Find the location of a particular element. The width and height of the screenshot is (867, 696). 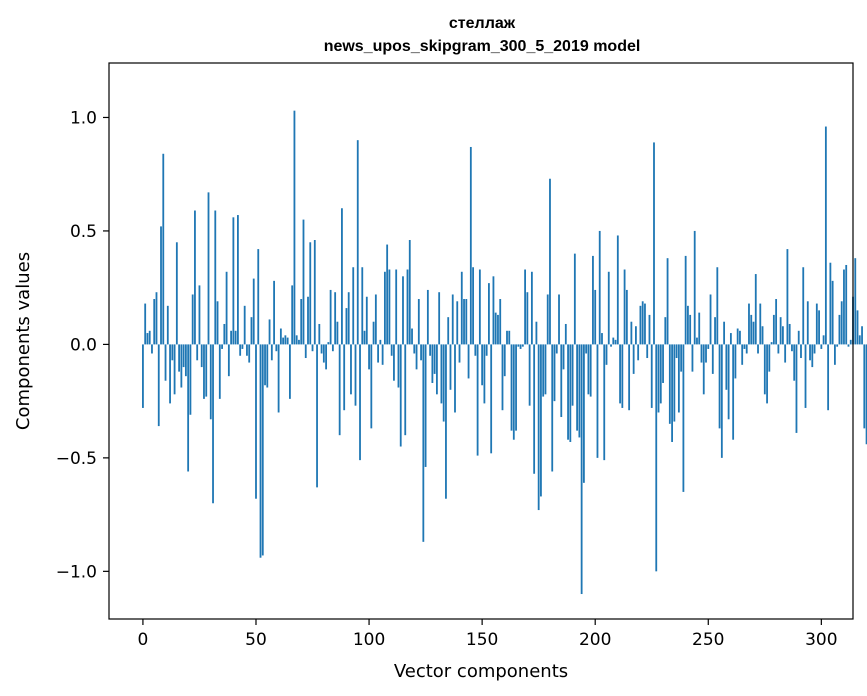

x-tick-label: 300 is located at coordinates (821, 640).